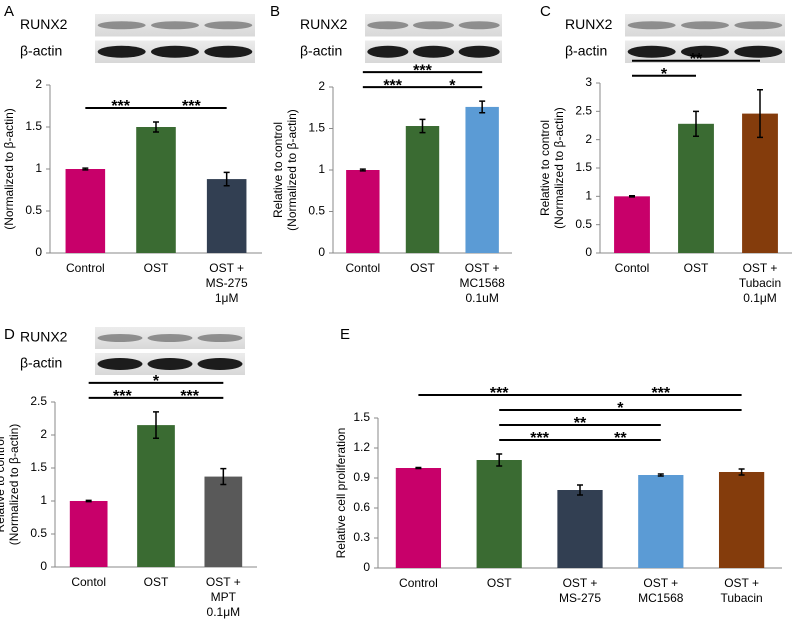 The image size is (800, 632). I want to click on panel-label: C, so click(545, 11).